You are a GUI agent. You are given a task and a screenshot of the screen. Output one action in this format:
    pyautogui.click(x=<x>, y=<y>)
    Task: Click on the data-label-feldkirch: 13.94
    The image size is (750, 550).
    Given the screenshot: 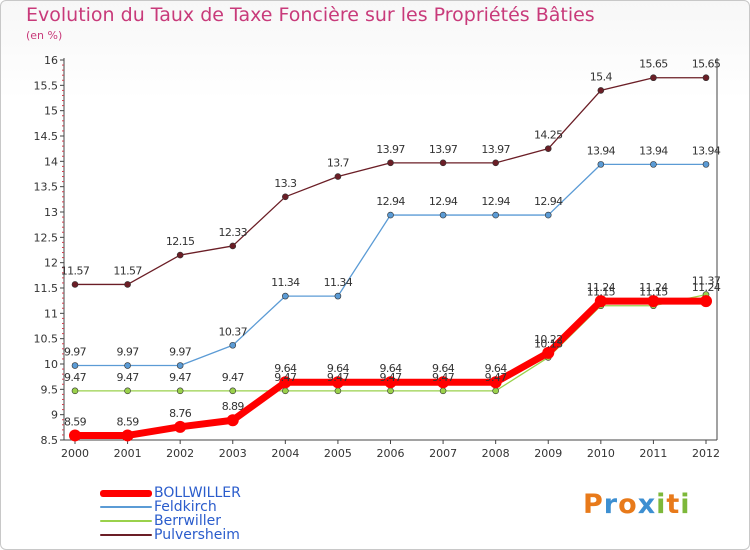 What is the action you would take?
    pyautogui.click(x=653, y=150)
    